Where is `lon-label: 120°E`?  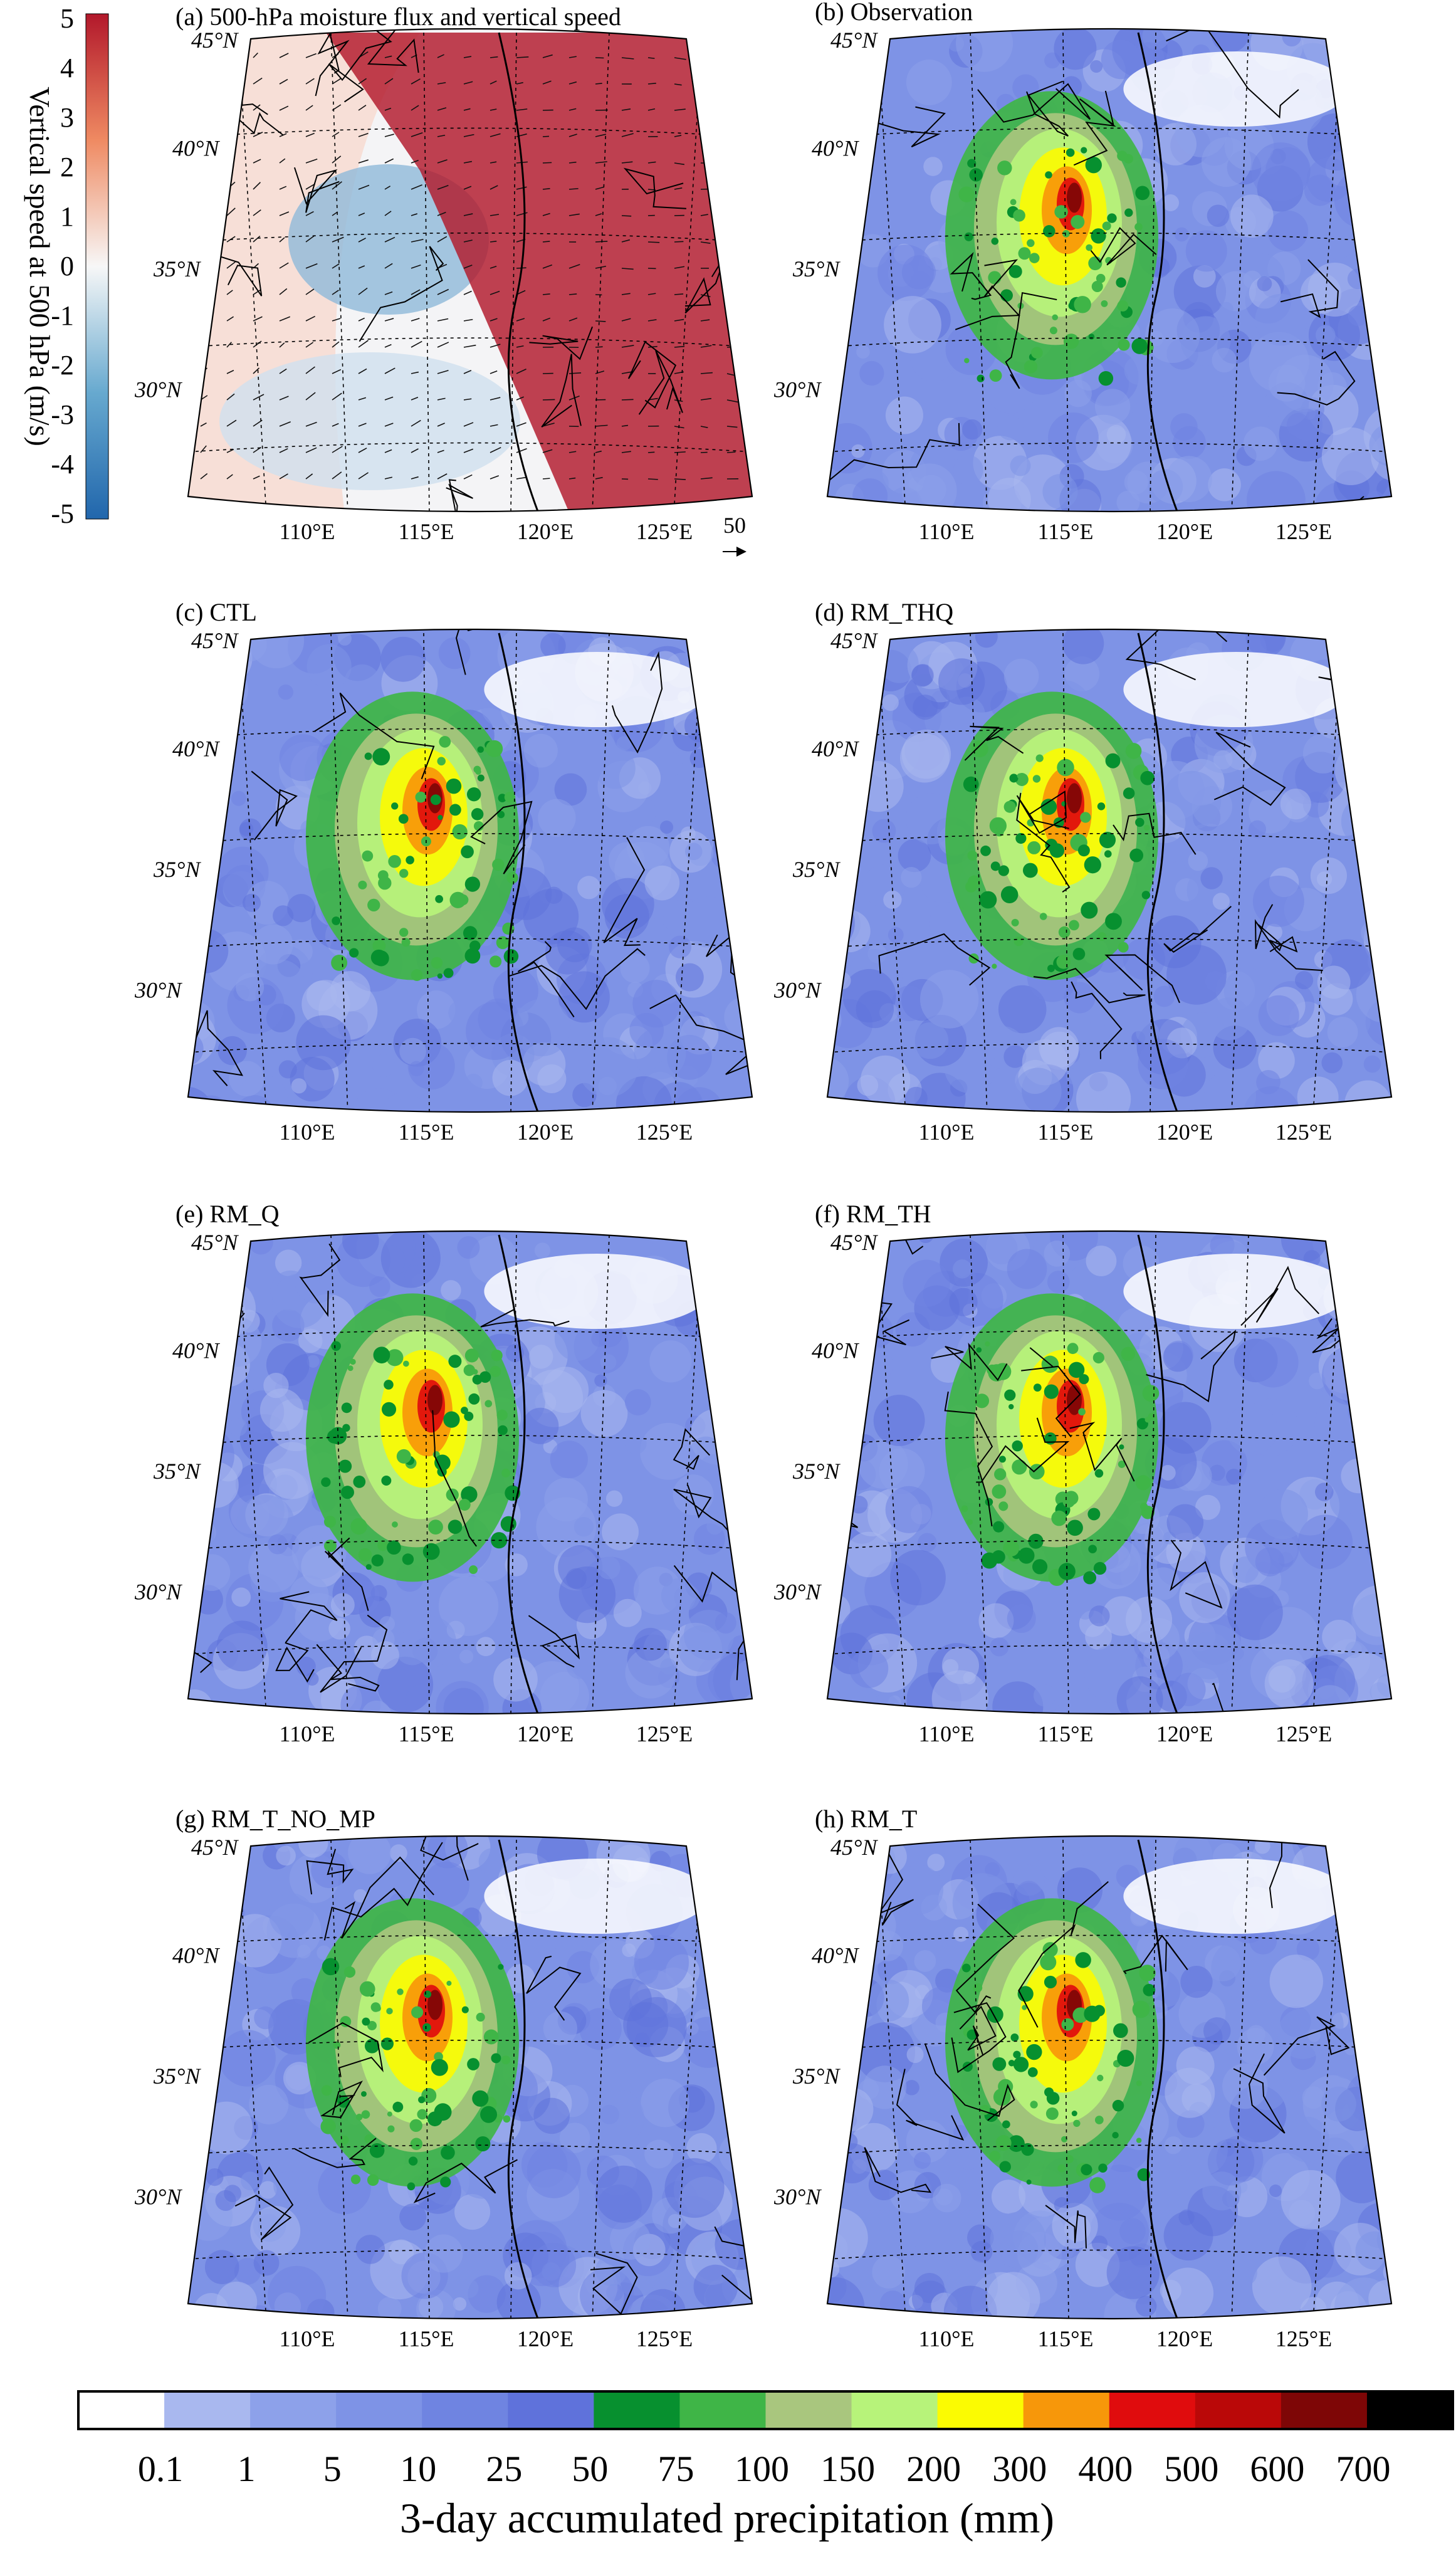 lon-label: 120°E is located at coordinates (545, 531).